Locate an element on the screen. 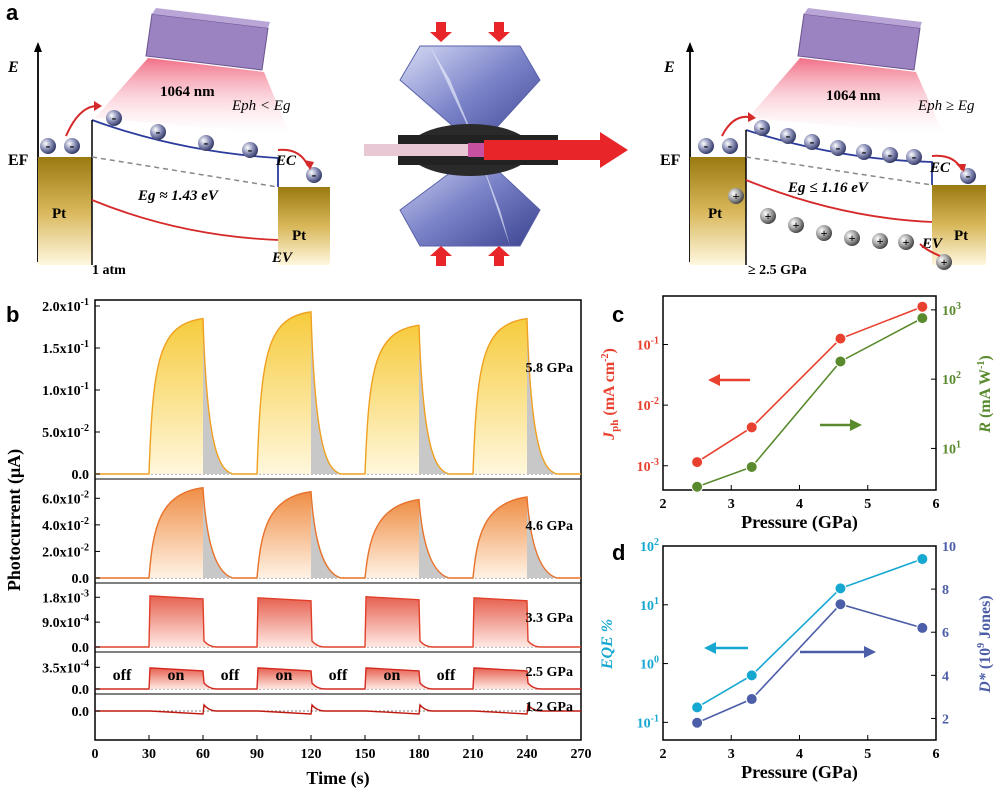 Image resolution: width=1000 pixels, height=792 pixels. x-tick-label: 120 is located at coordinates (311, 754).